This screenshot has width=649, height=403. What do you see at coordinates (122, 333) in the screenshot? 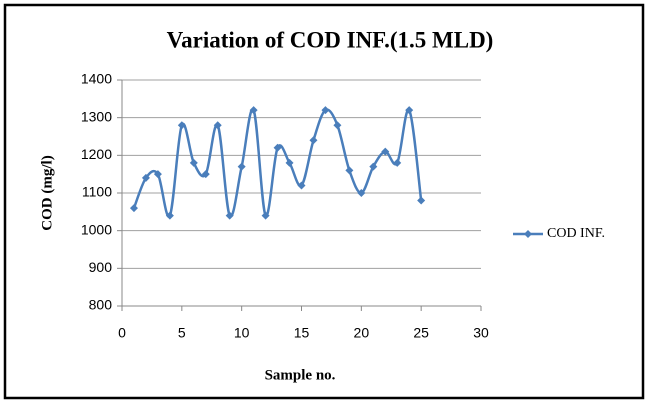
I see `x-tick-label: 0` at bounding box center [122, 333].